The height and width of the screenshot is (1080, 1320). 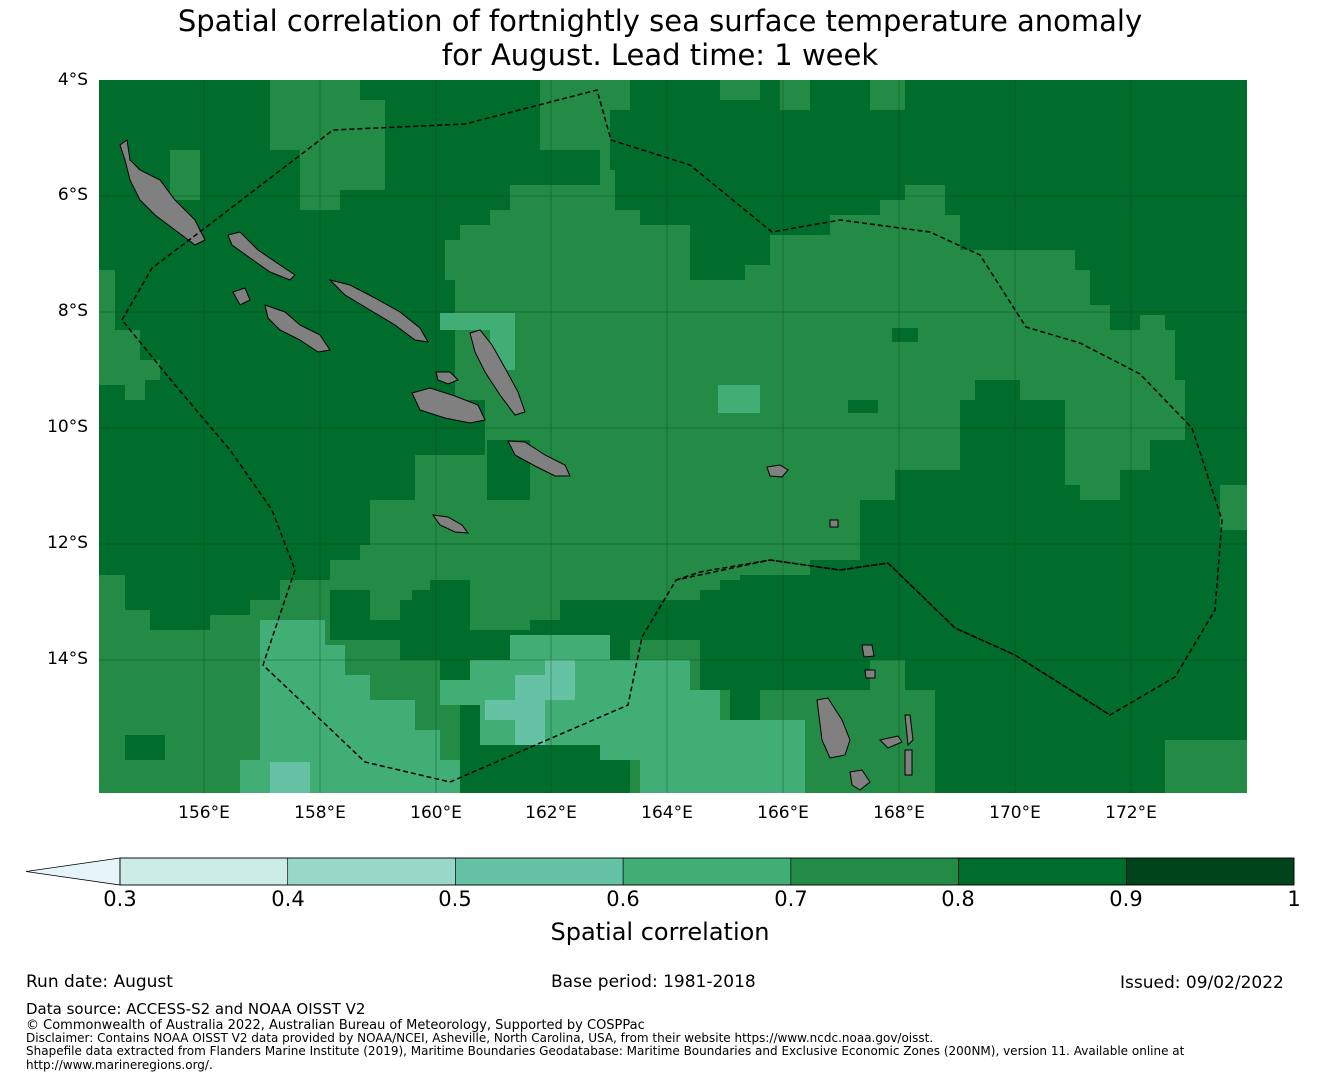 What do you see at coordinates (893, 637) in the screenshot?
I see `eez-vanuatu-north` at bounding box center [893, 637].